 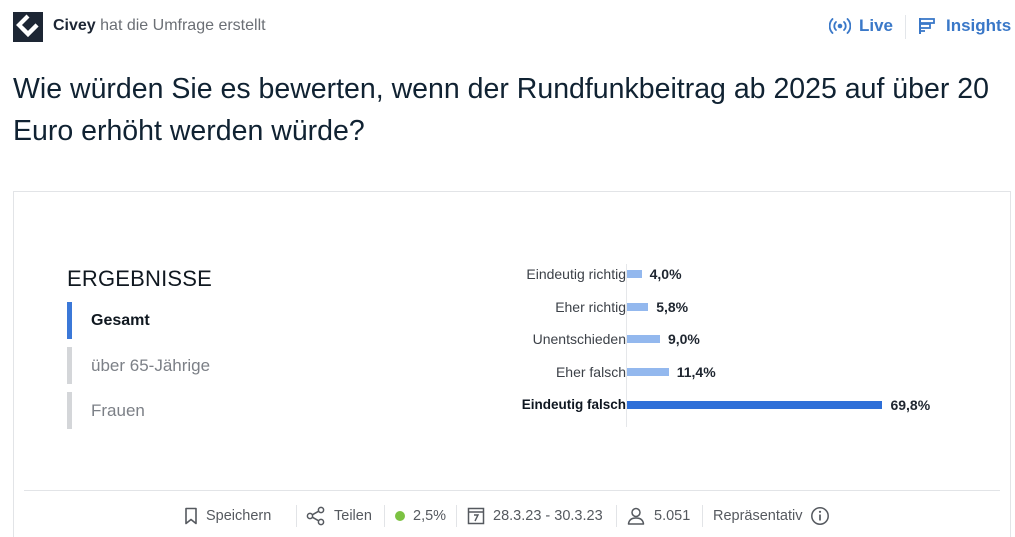 I want to click on chart-row: Unentschieden 9,0%, so click(x=734, y=339).